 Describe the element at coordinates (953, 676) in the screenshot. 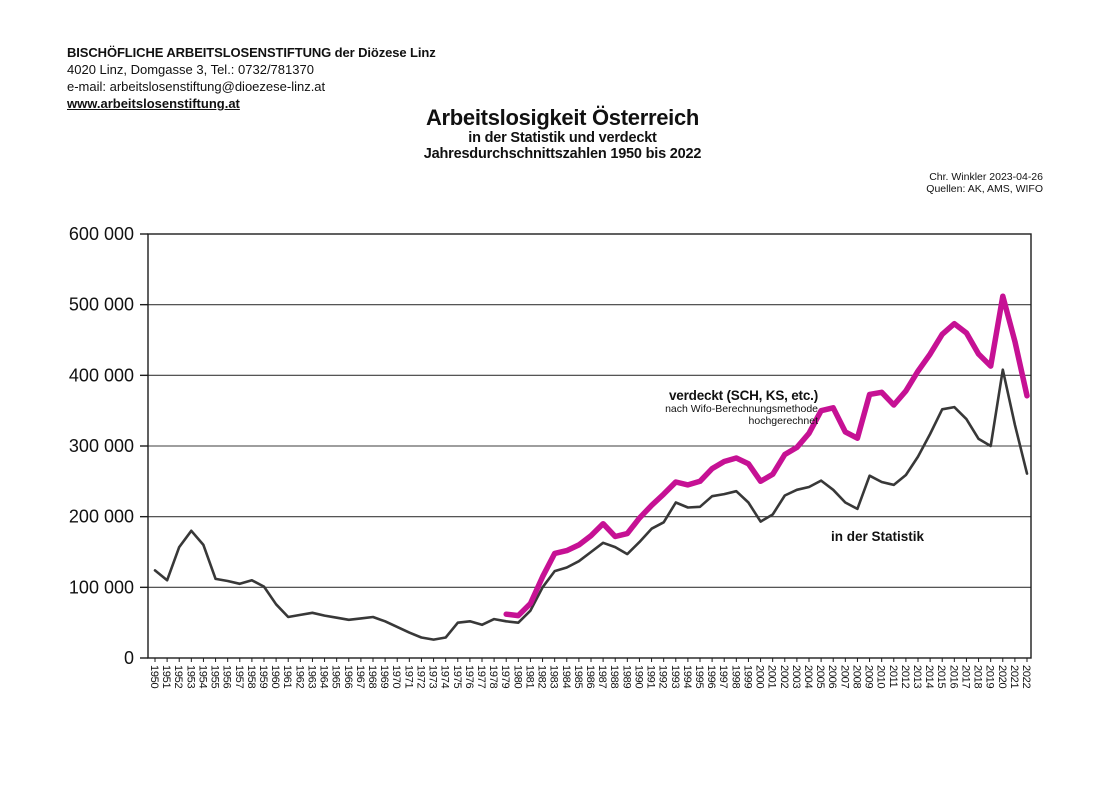

I see `x-tick-label: 2016` at that location.